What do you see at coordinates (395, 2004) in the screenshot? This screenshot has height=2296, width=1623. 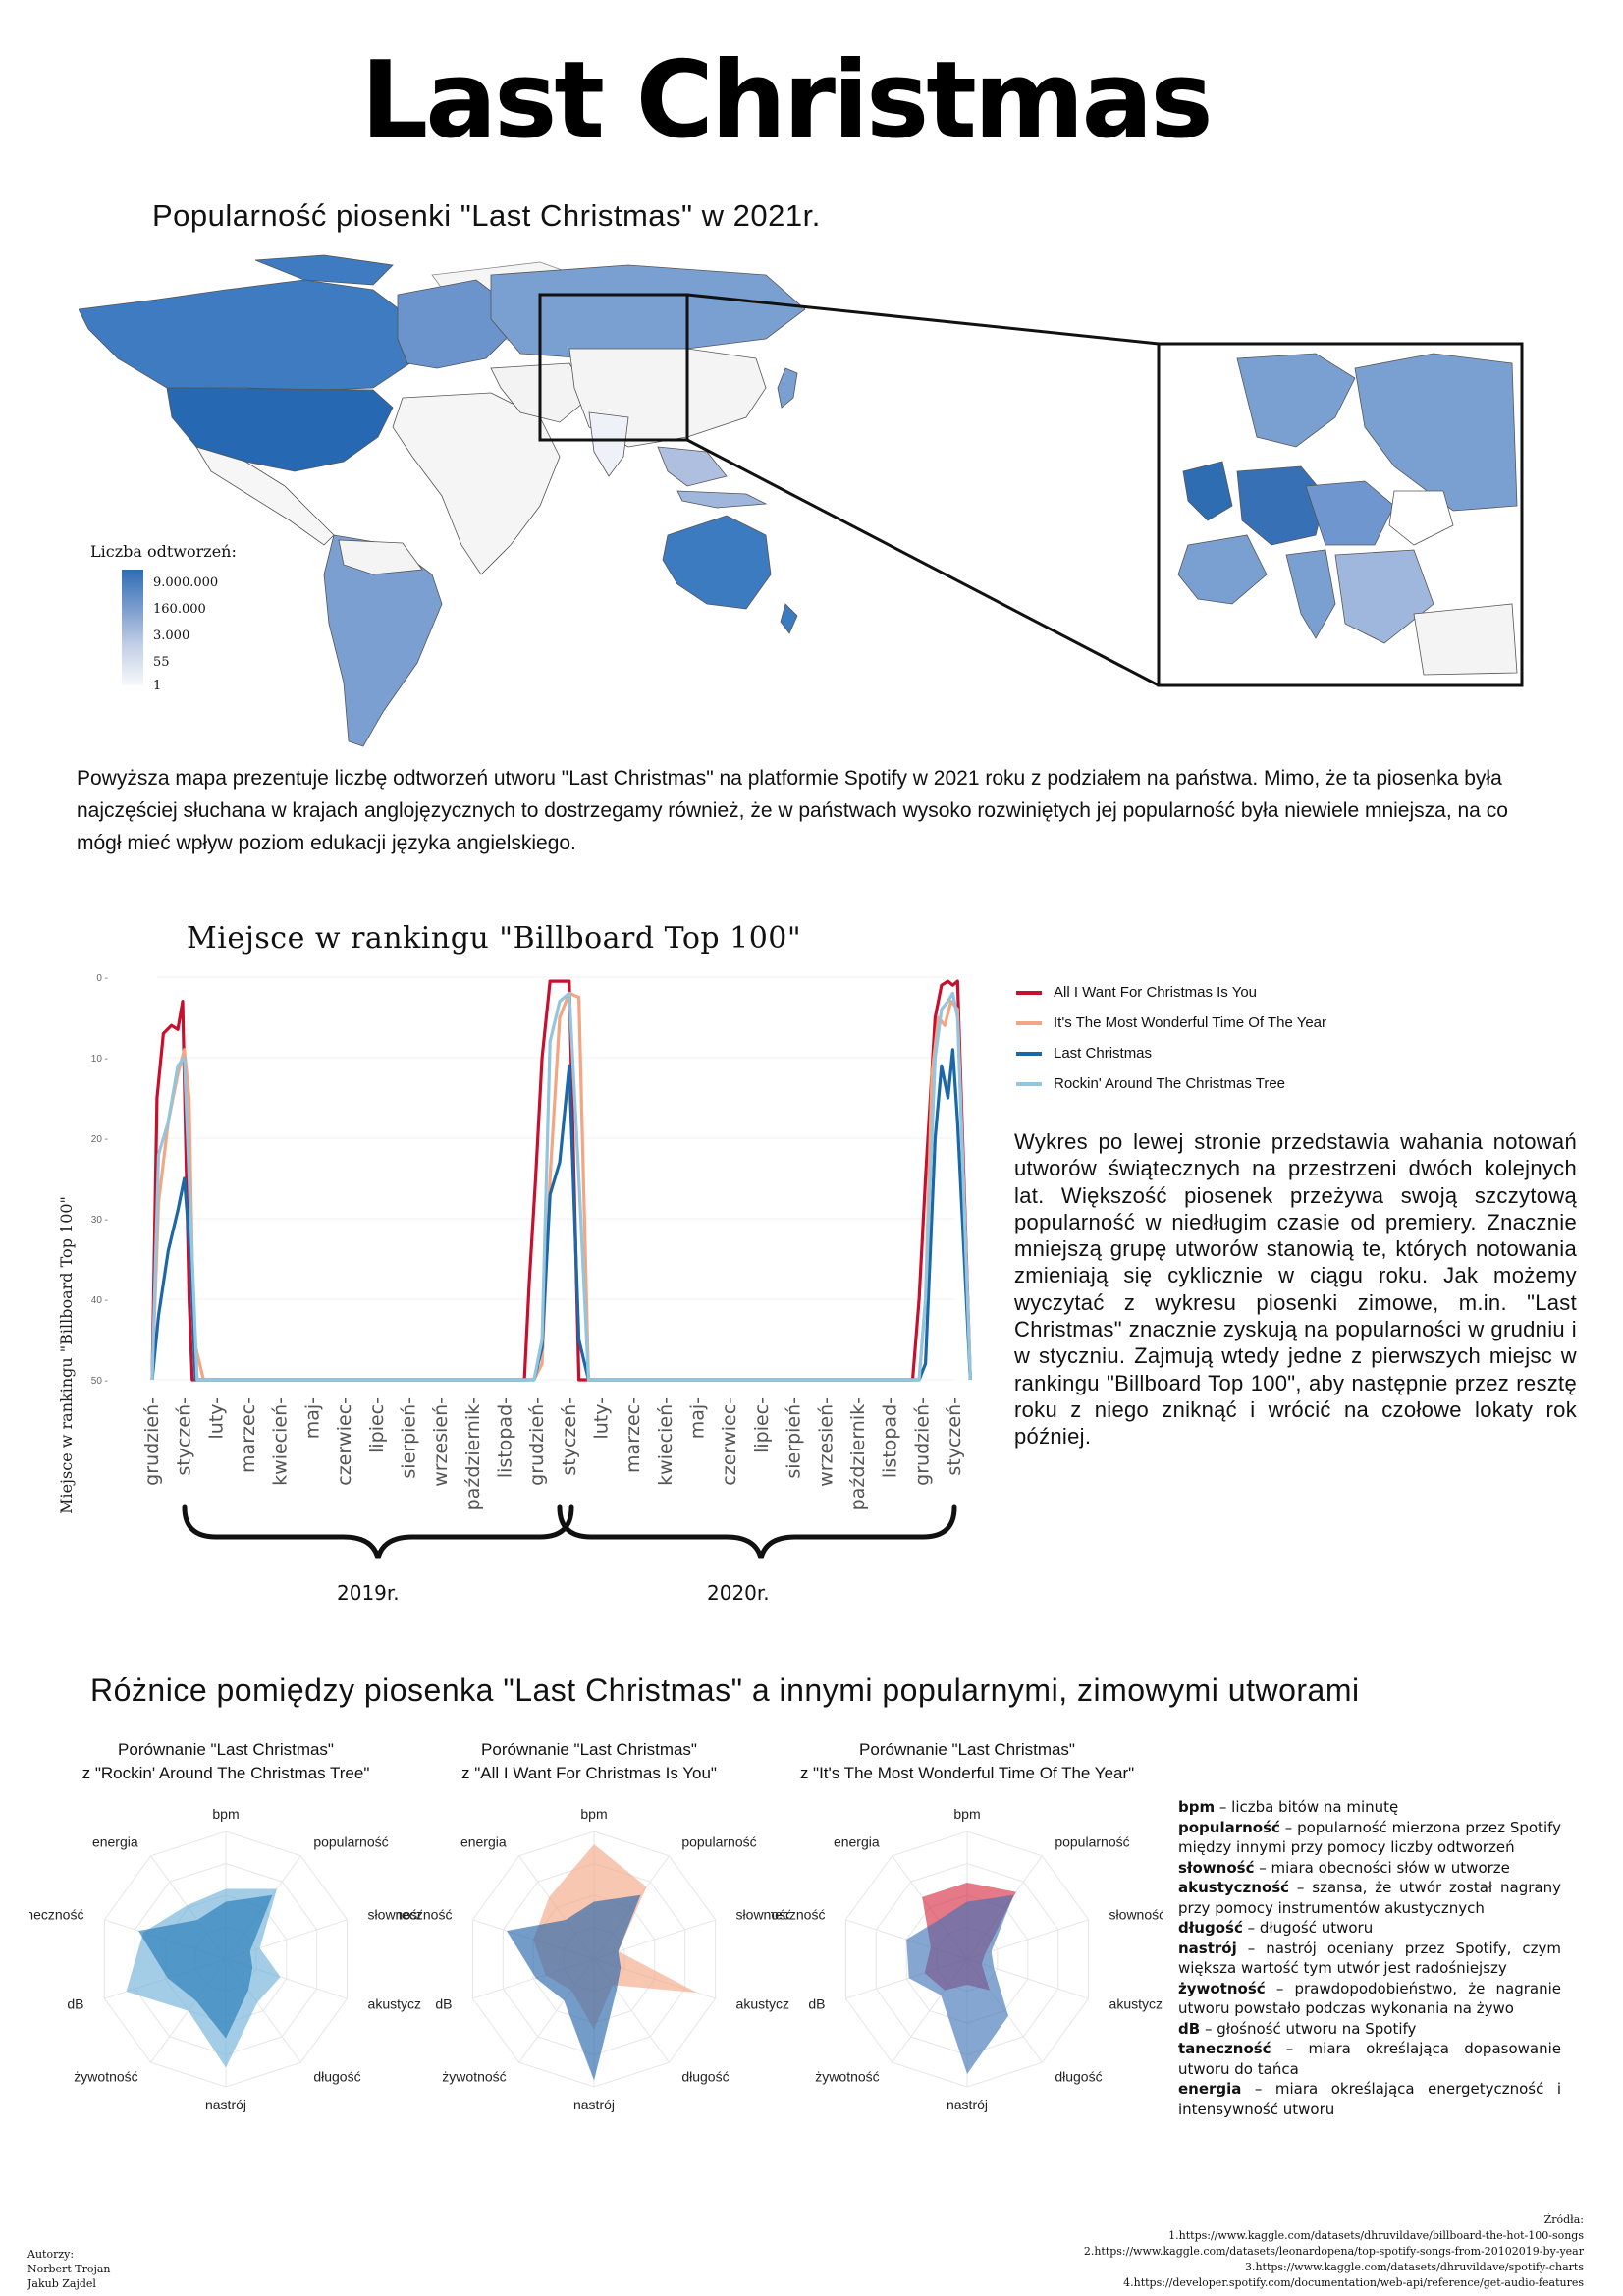 I see `radar-axis-label: akustyczność` at bounding box center [395, 2004].